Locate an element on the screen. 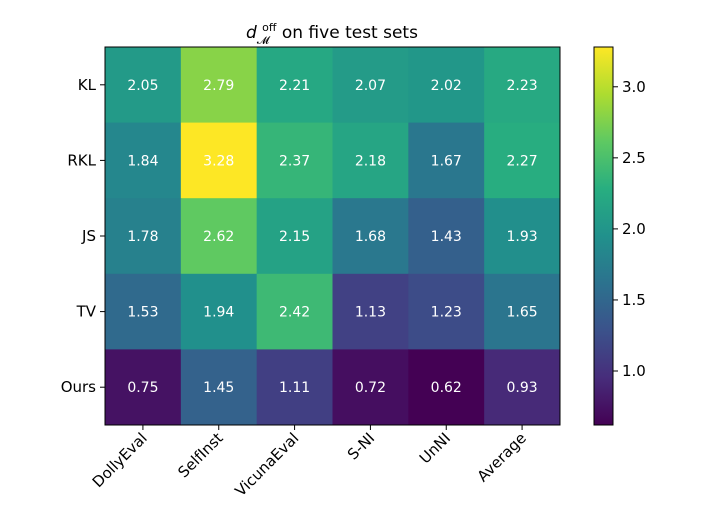 This screenshot has width=708, height=531. heatmap-cell-tv-vicunaeval is located at coordinates (294, 311).